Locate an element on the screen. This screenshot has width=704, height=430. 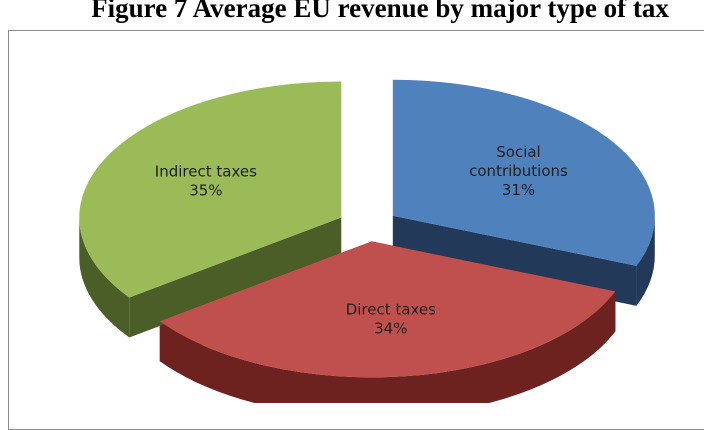
pie-cut-wall-indirect-taxes is located at coordinates (235, 277).